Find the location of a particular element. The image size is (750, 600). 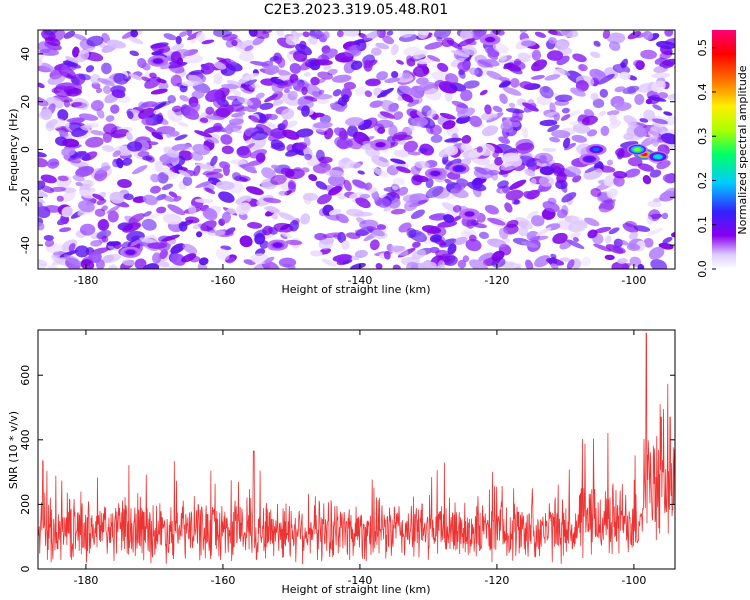

colorbar-tick-label: 0.5 is located at coordinates (702, 48).